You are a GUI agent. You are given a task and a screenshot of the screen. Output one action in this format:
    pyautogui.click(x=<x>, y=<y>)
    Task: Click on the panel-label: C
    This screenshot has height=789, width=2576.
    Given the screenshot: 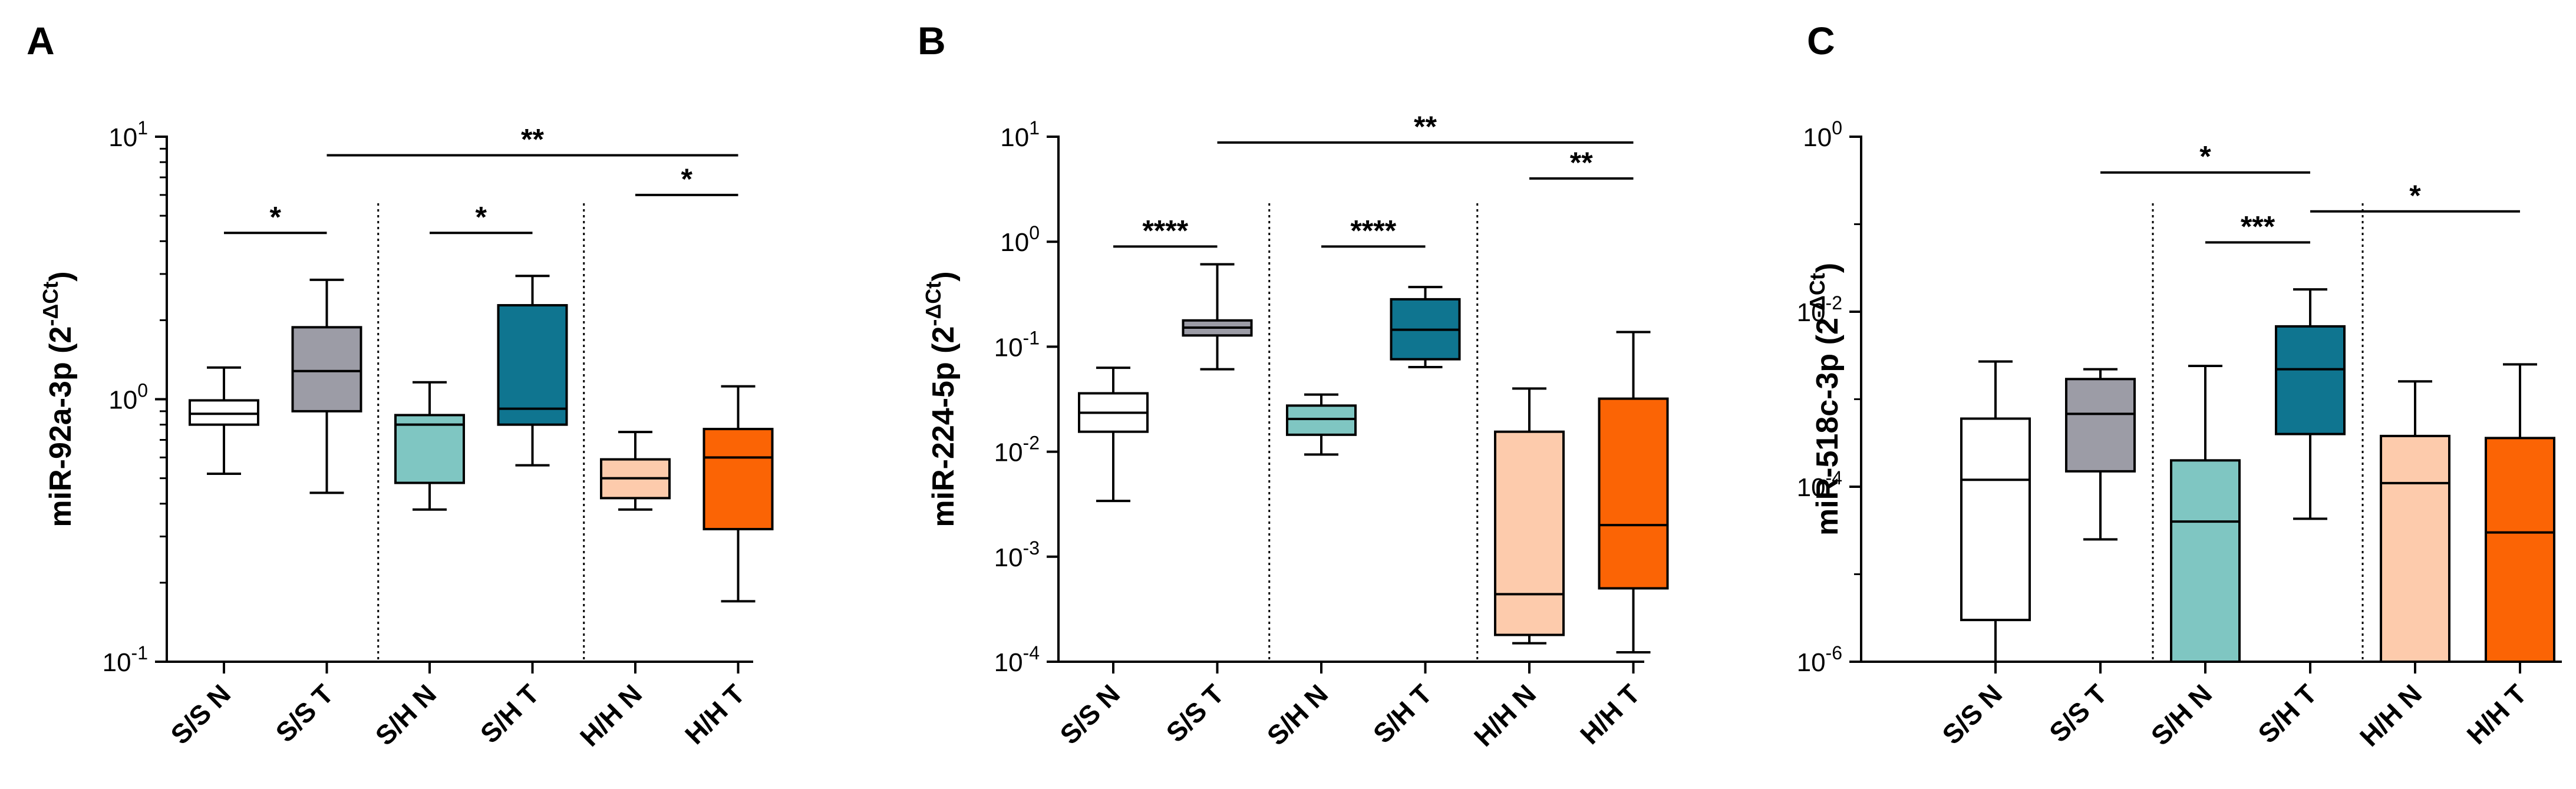 What is the action you would take?
    pyautogui.click(x=1821, y=40)
    